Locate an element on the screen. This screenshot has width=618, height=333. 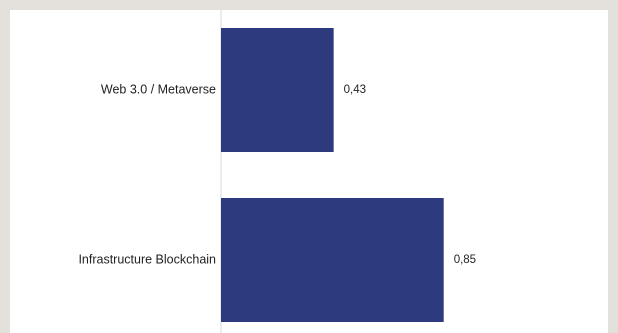
data-label: 0,85 is located at coordinates (465, 260).